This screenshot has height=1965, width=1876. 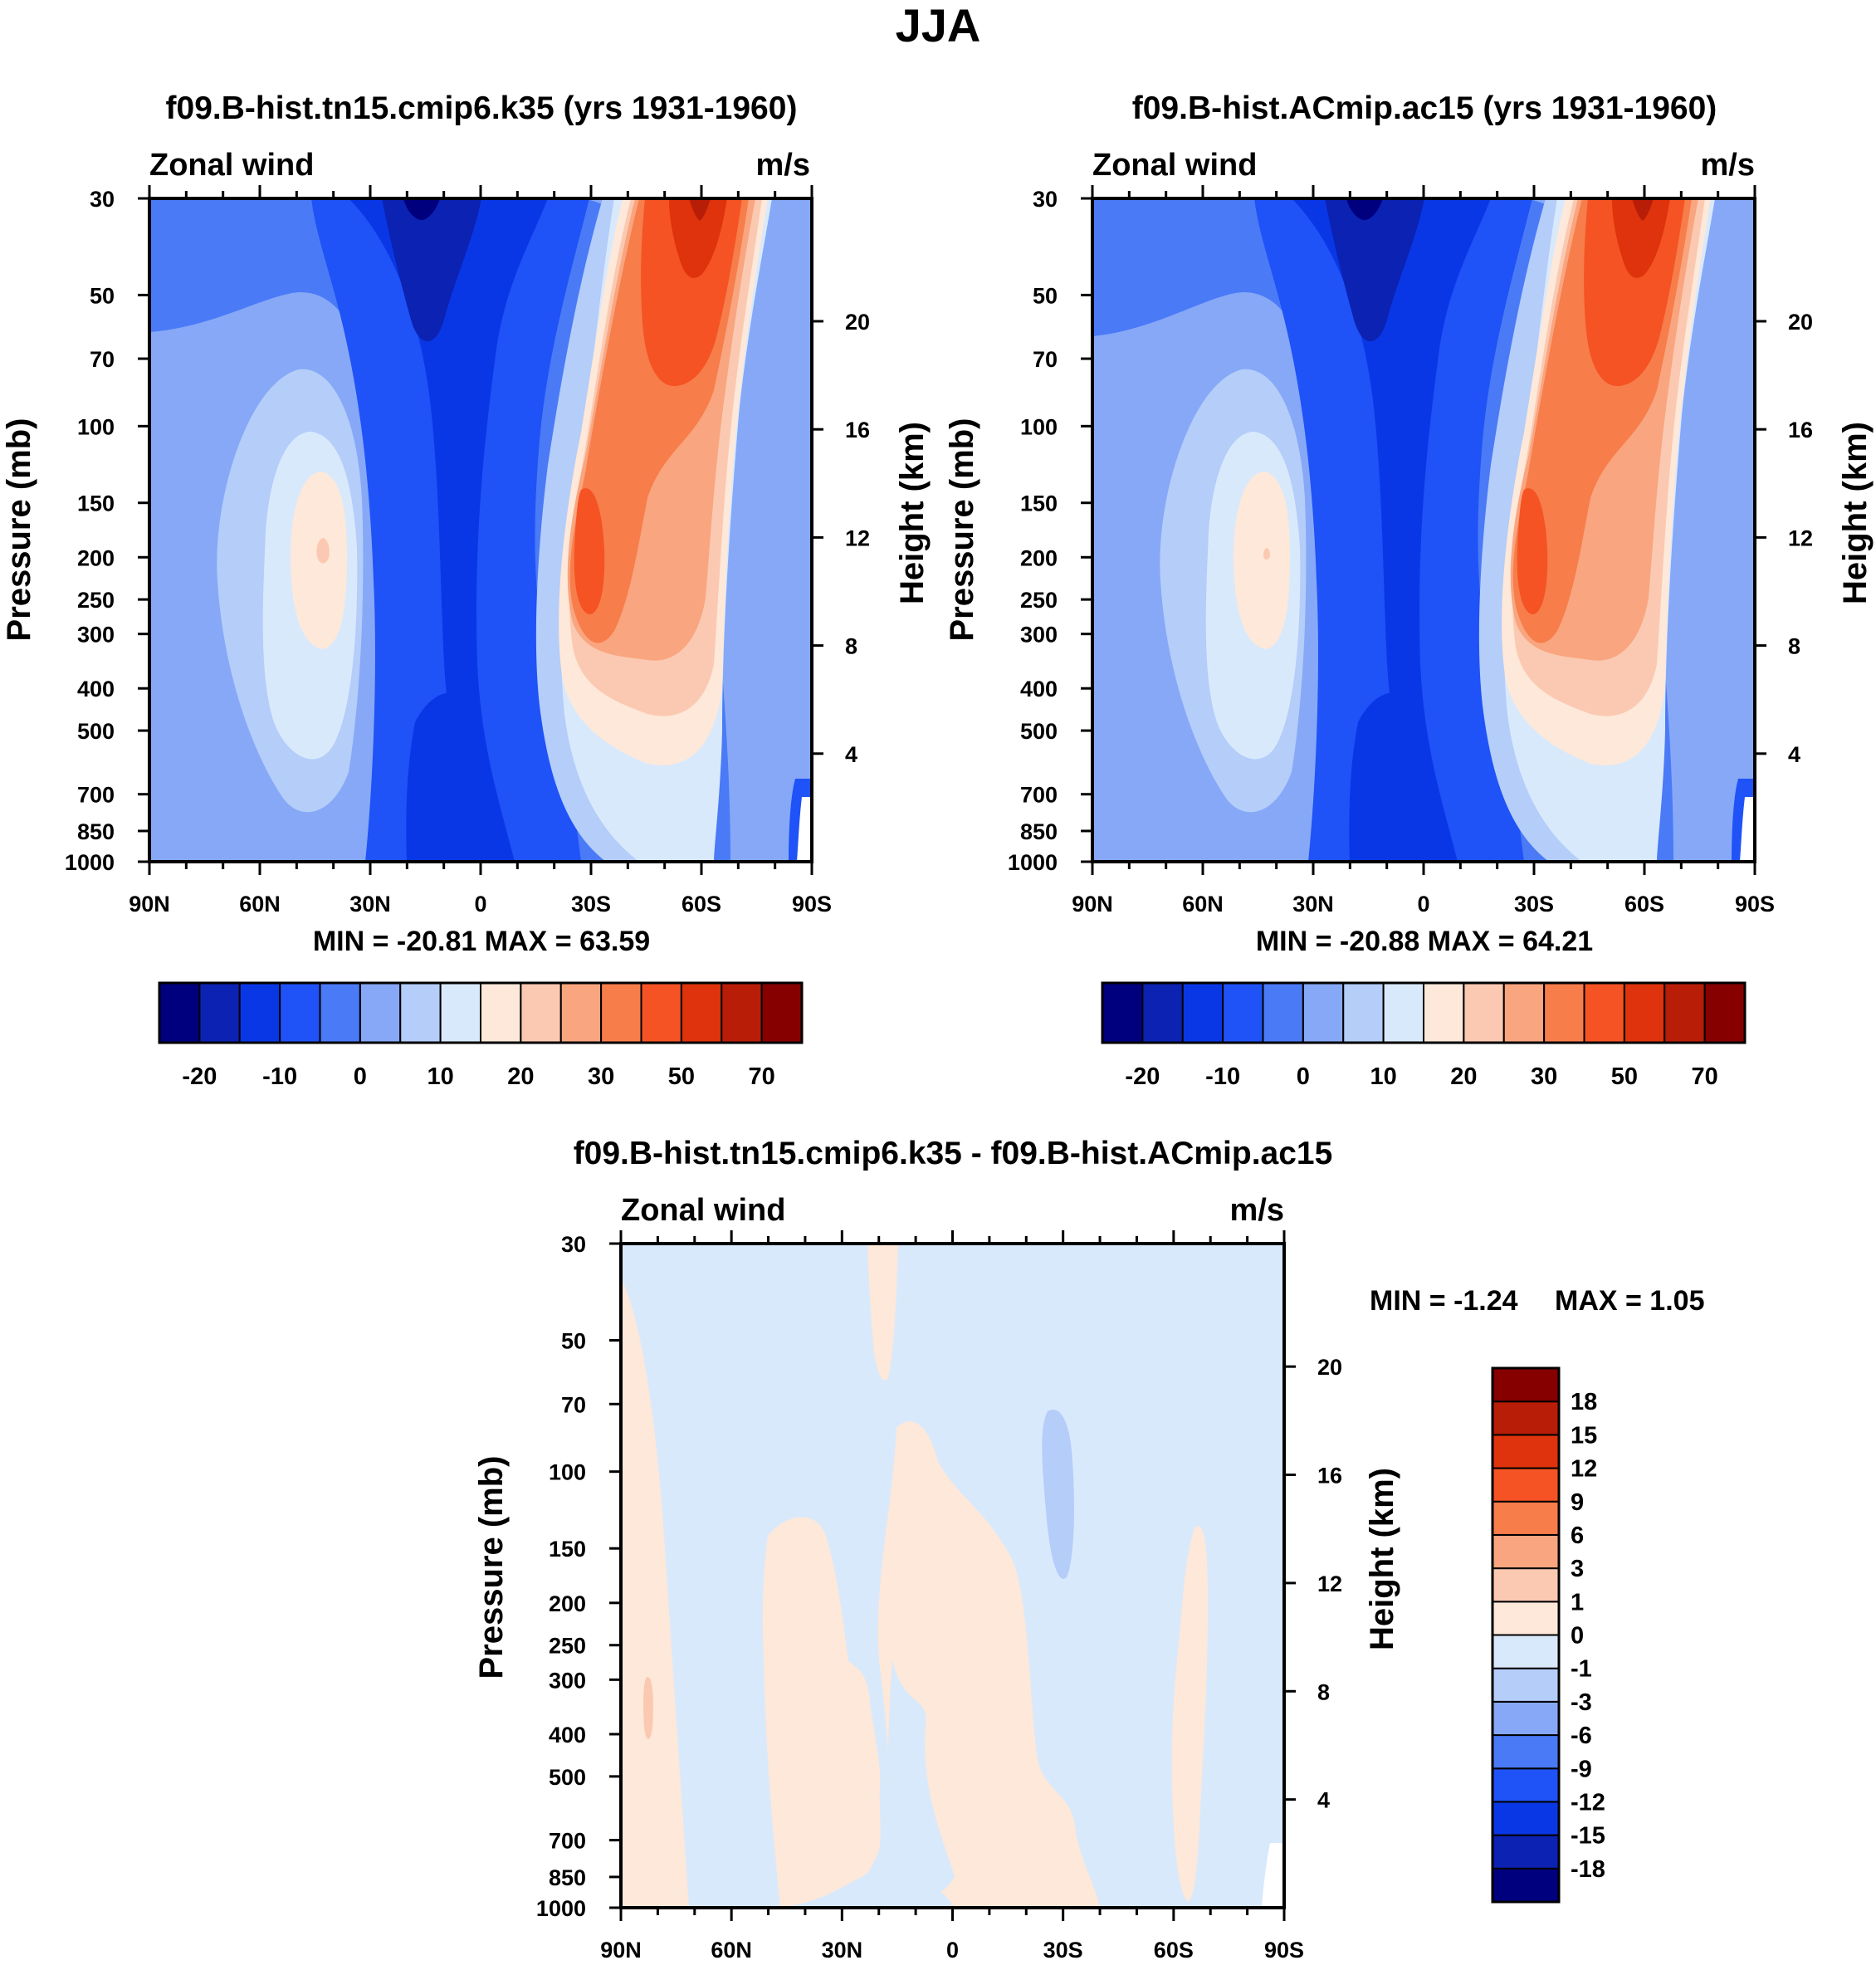 What do you see at coordinates (1329, 1367) in the screenshot?
I see `y2-tick-label: 20` at bounding box center [1329, 1367].